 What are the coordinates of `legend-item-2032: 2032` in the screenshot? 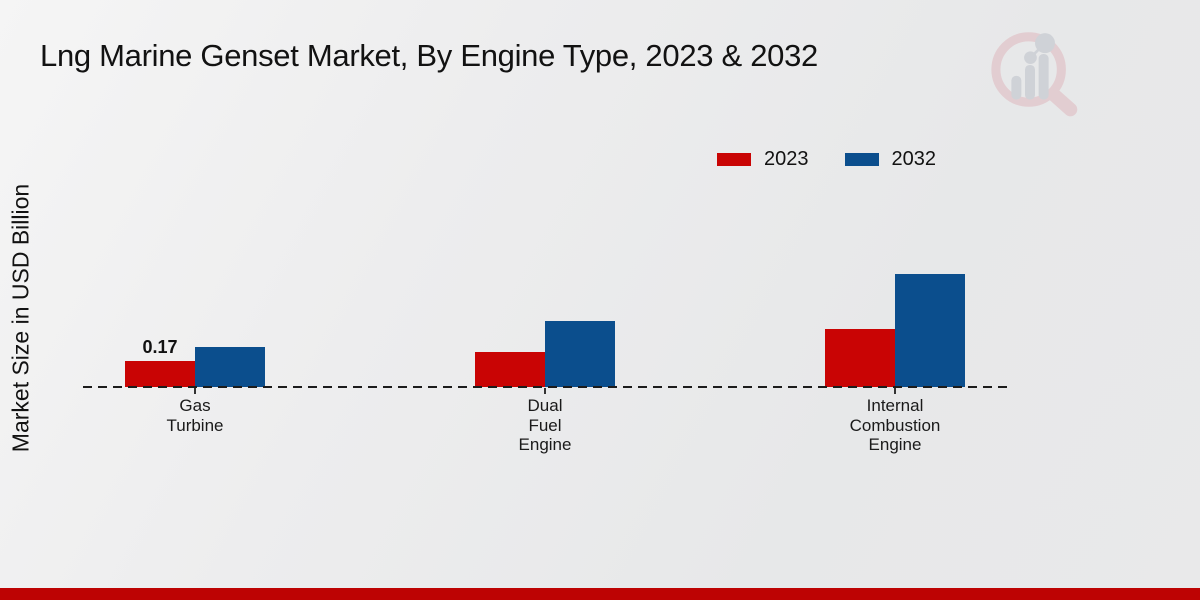 It's located at (890, 159).